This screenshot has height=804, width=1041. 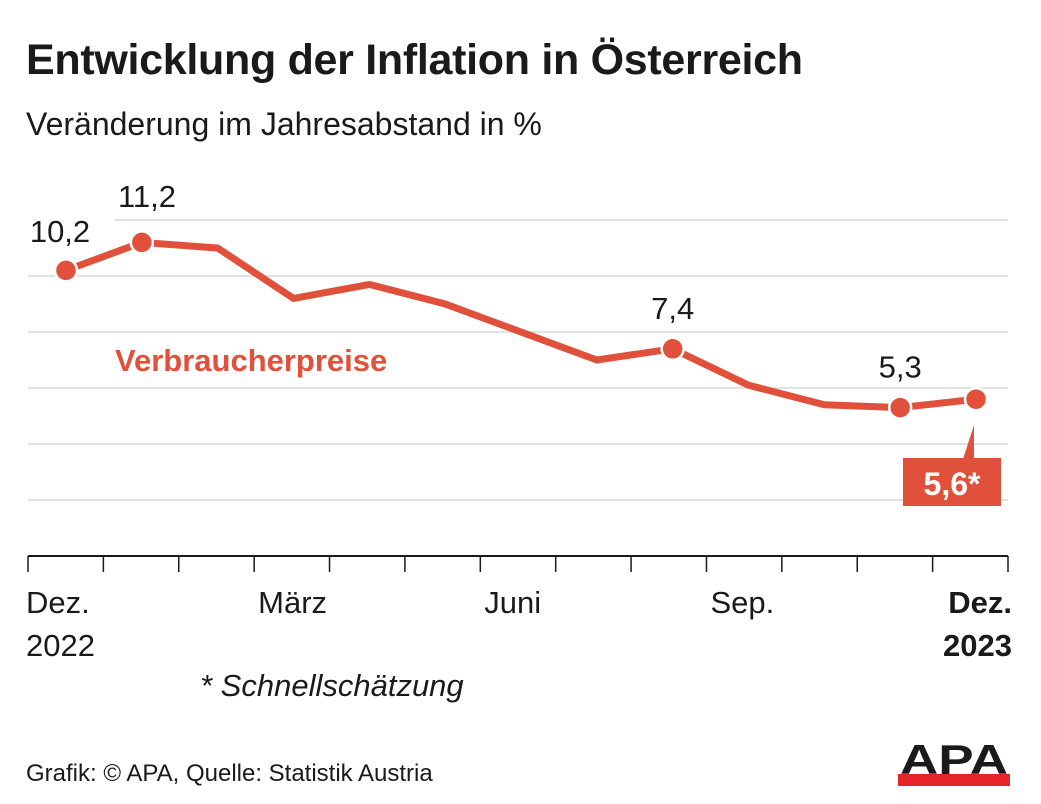 What do you see at coordinates (414, 60) in the screenshot?
I see `chart-title: Entwicklung der Inflation in Österreich` at bounding box center [414, 60].